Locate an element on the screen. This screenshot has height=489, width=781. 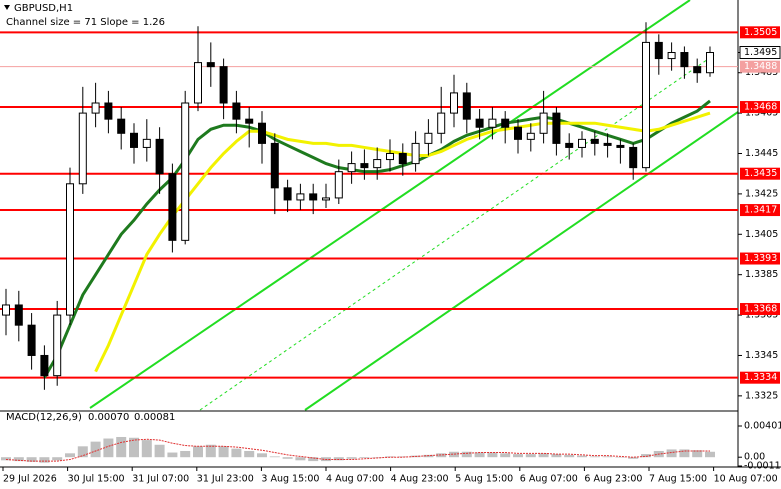
y-tick-label: 1.3325 is located at coordinates (761, 395).